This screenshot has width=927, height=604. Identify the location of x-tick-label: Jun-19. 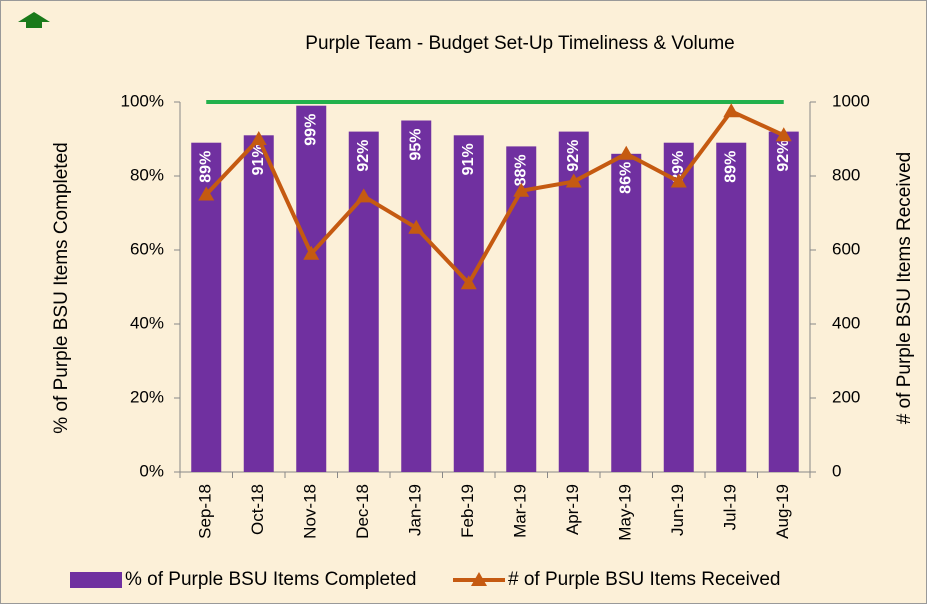
(677, 510).